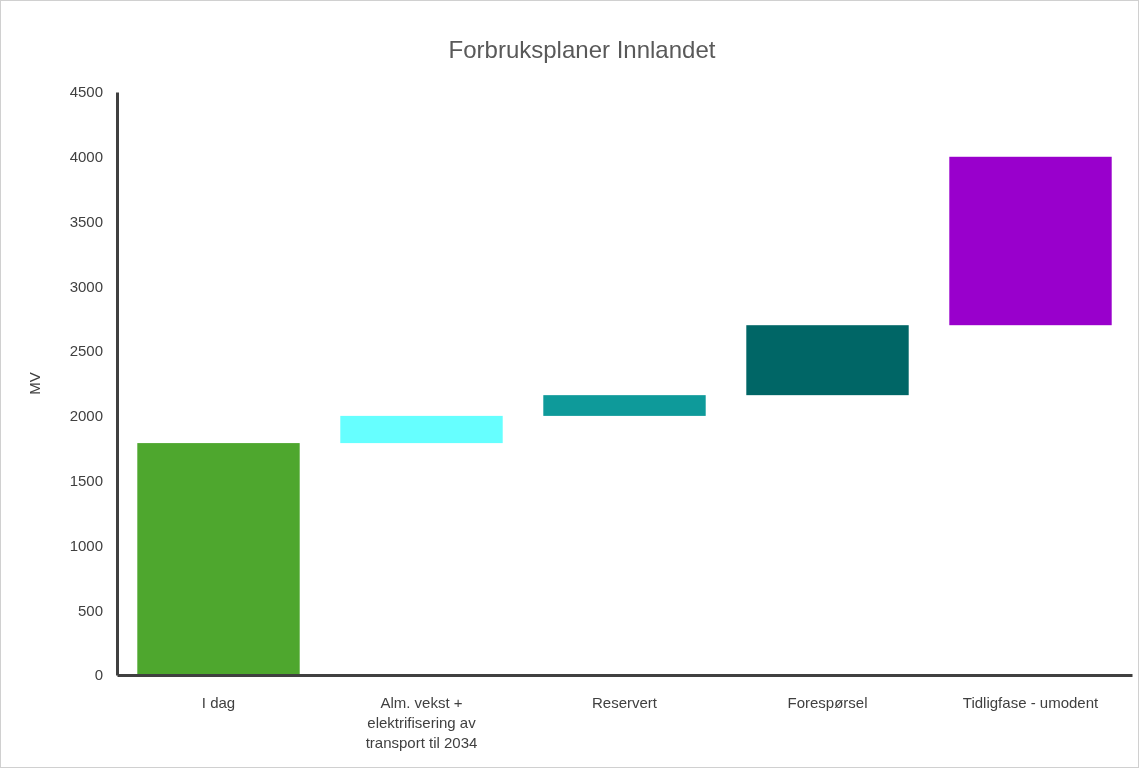  I want to click on y-tick-label: 1500, so click(86, 480).